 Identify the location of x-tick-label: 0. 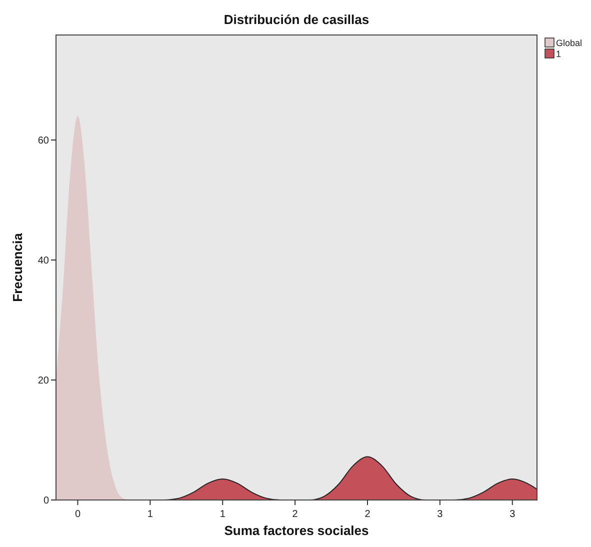
(77, 514).